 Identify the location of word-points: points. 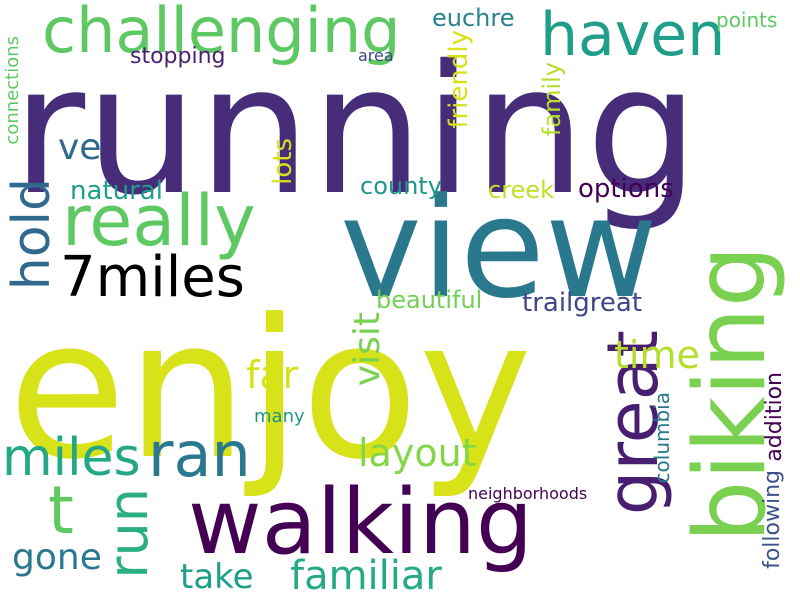
(747, 20).